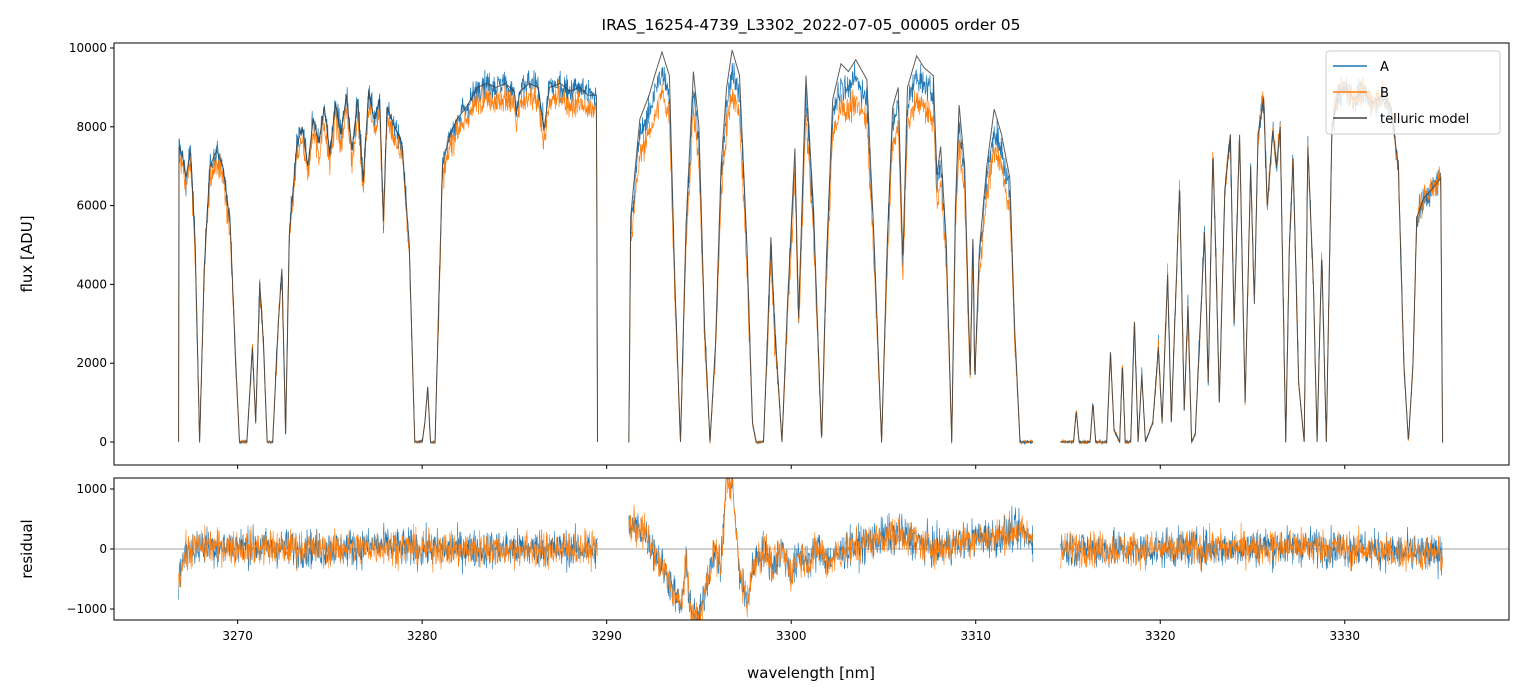  I want to click on x-axis-label: wavelength [nm], so click(811, 673).